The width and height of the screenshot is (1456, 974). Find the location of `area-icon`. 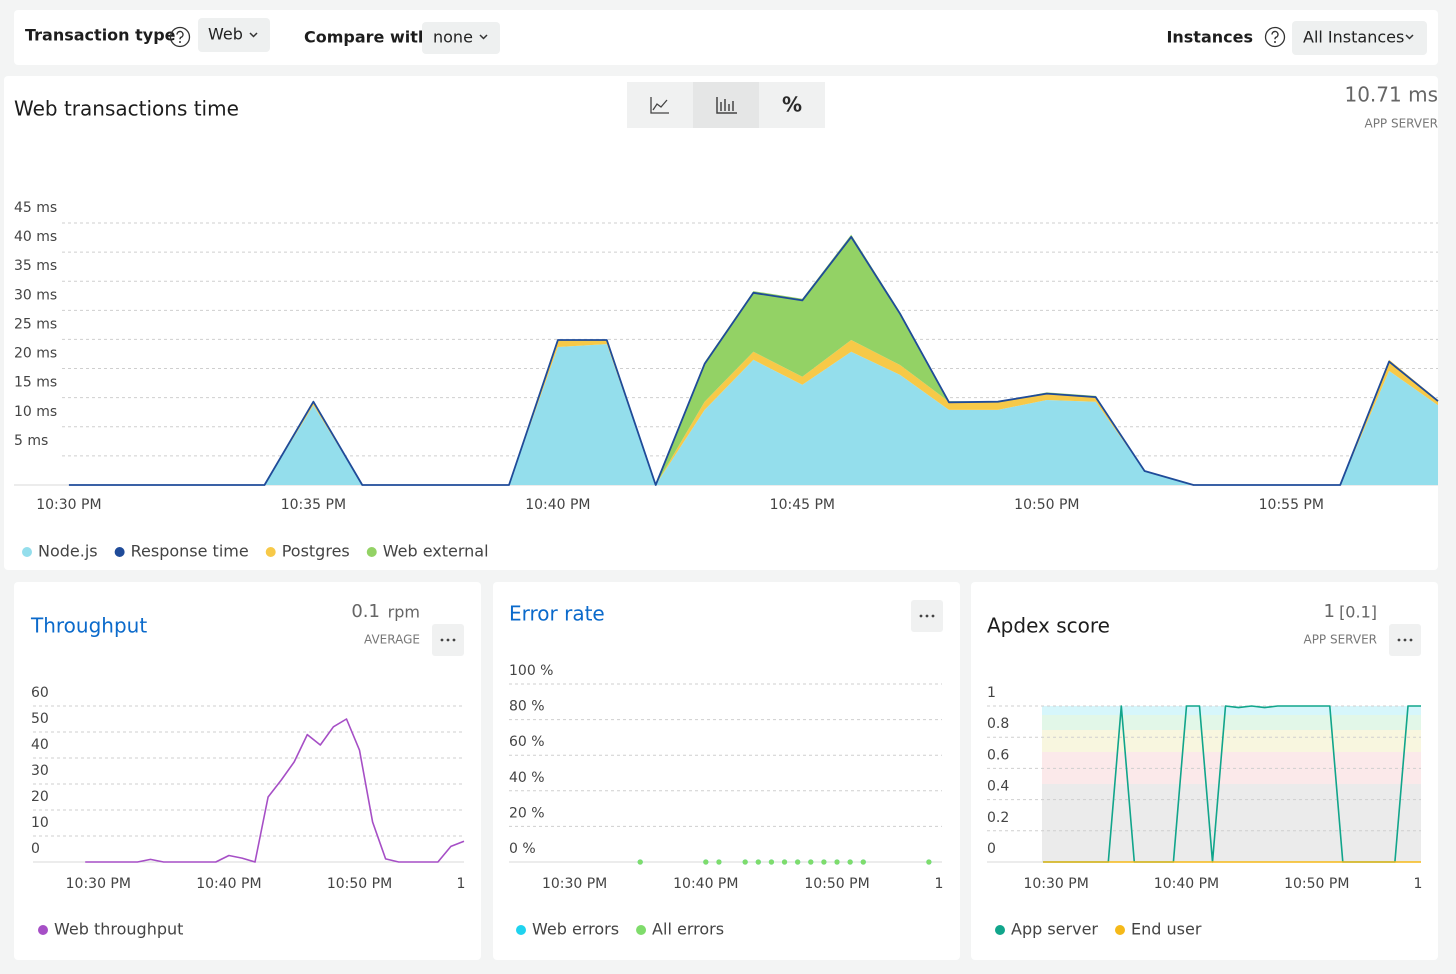

area-icon is located at coordinates (659, 105).